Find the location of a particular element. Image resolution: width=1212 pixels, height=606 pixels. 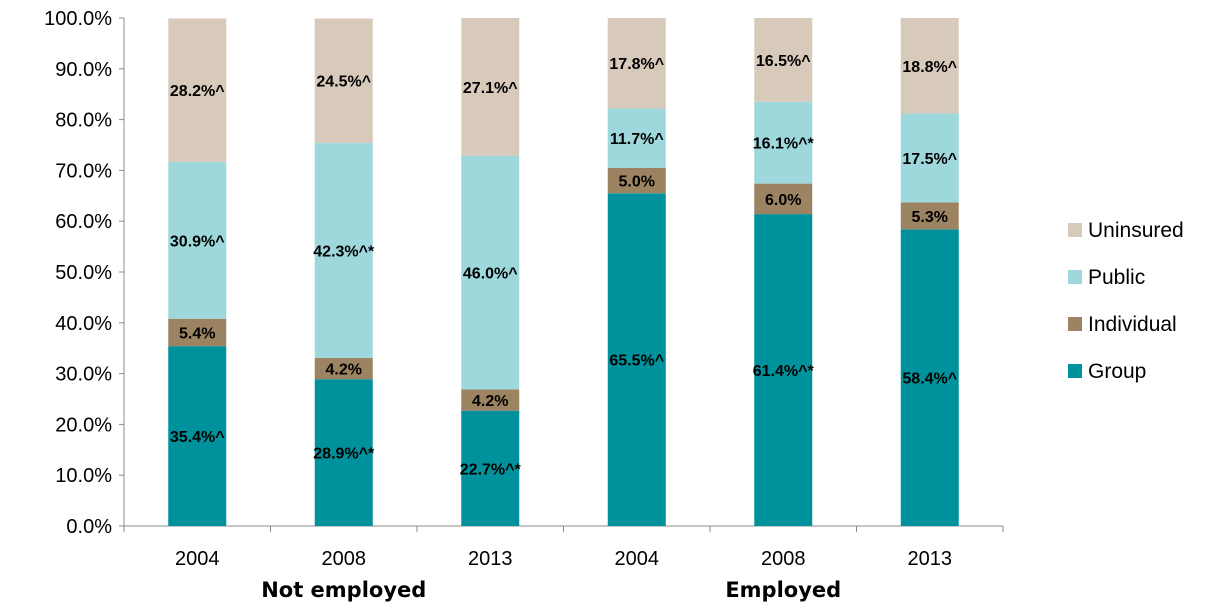

y-tick-label: 80.0% is located at coordinates (83, 121).